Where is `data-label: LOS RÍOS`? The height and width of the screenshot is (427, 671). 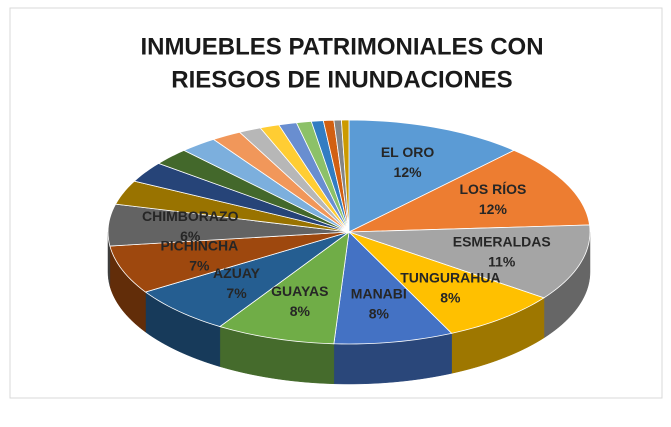 data-label: LOS RÍOS is located at coordinates (492, 189).